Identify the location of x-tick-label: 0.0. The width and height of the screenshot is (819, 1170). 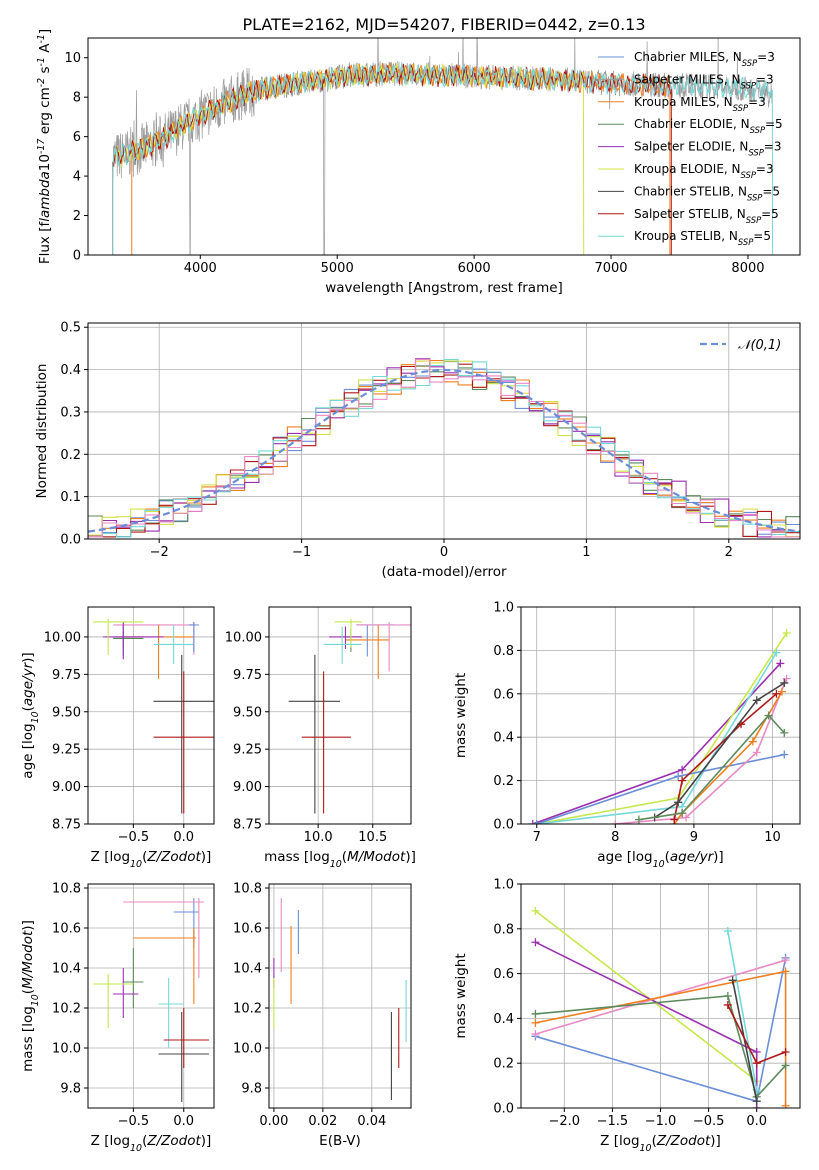
(756, 1121).